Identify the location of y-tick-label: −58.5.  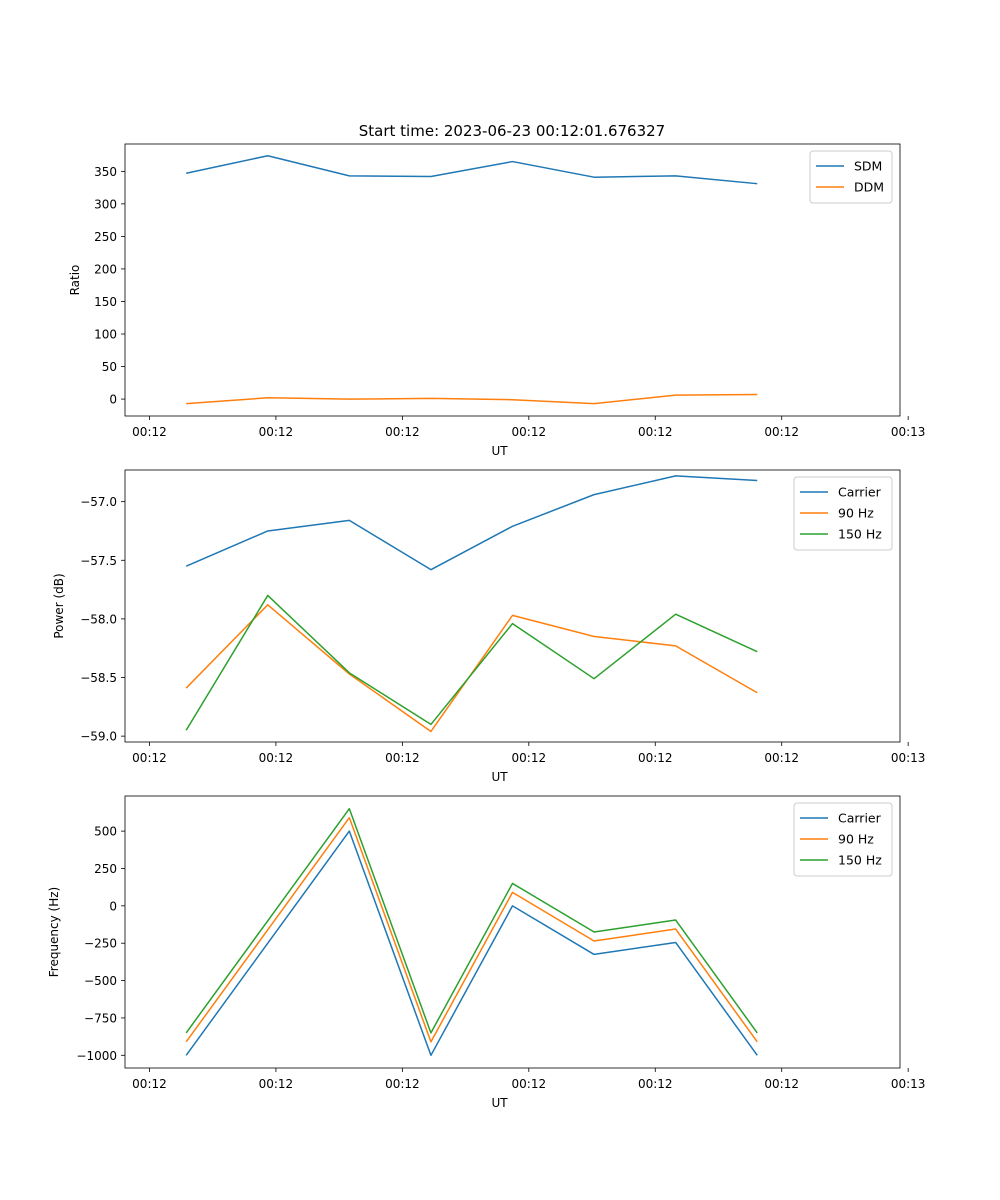
(98, 678).